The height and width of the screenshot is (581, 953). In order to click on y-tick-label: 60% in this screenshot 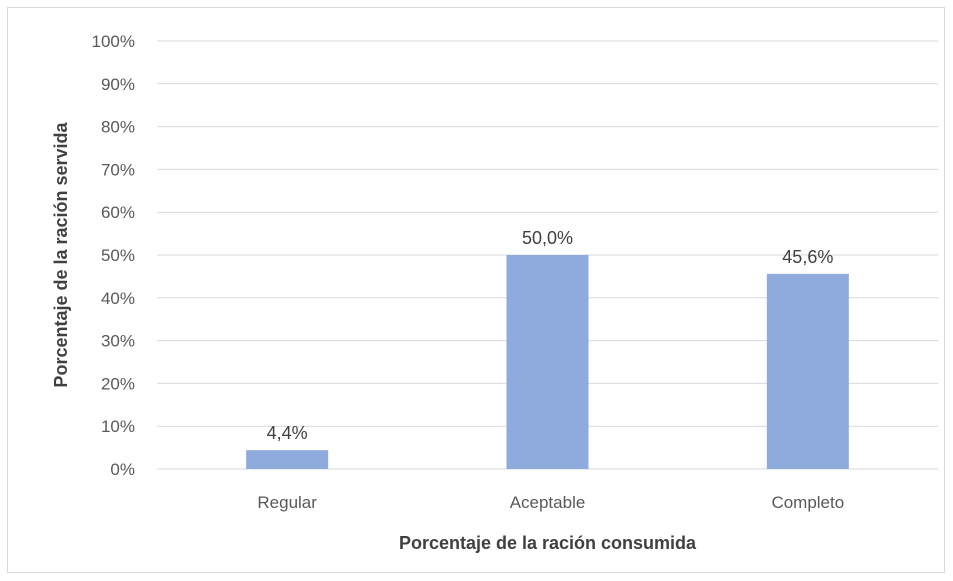, I will do `click(118, 212)`.